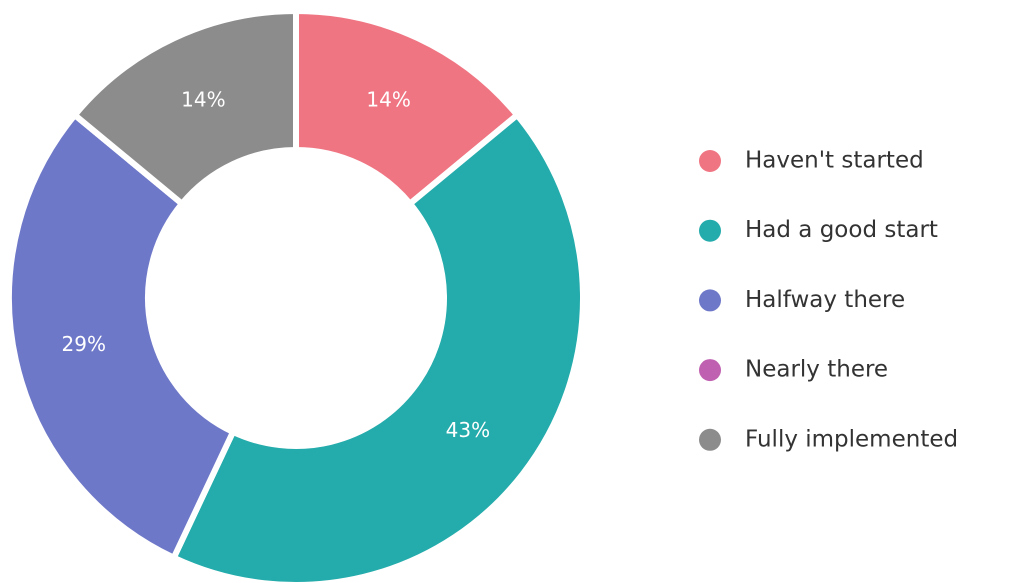 This screenshot has width=1010, height=583. Describe the element at coordinates (468, 430) in the screenshot. I see `data-label: 43%` at that location.